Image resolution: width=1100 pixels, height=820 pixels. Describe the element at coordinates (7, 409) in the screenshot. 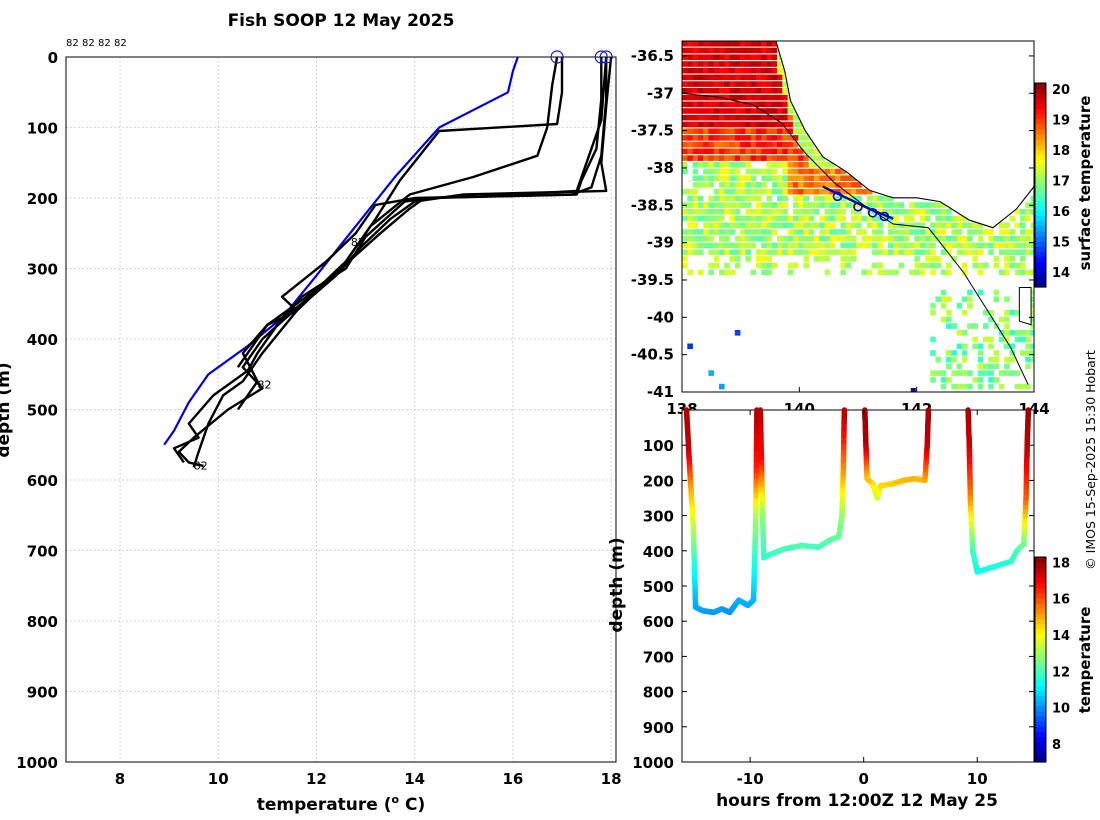

I see `profile-y-axis-label: depth (m)` at that location.